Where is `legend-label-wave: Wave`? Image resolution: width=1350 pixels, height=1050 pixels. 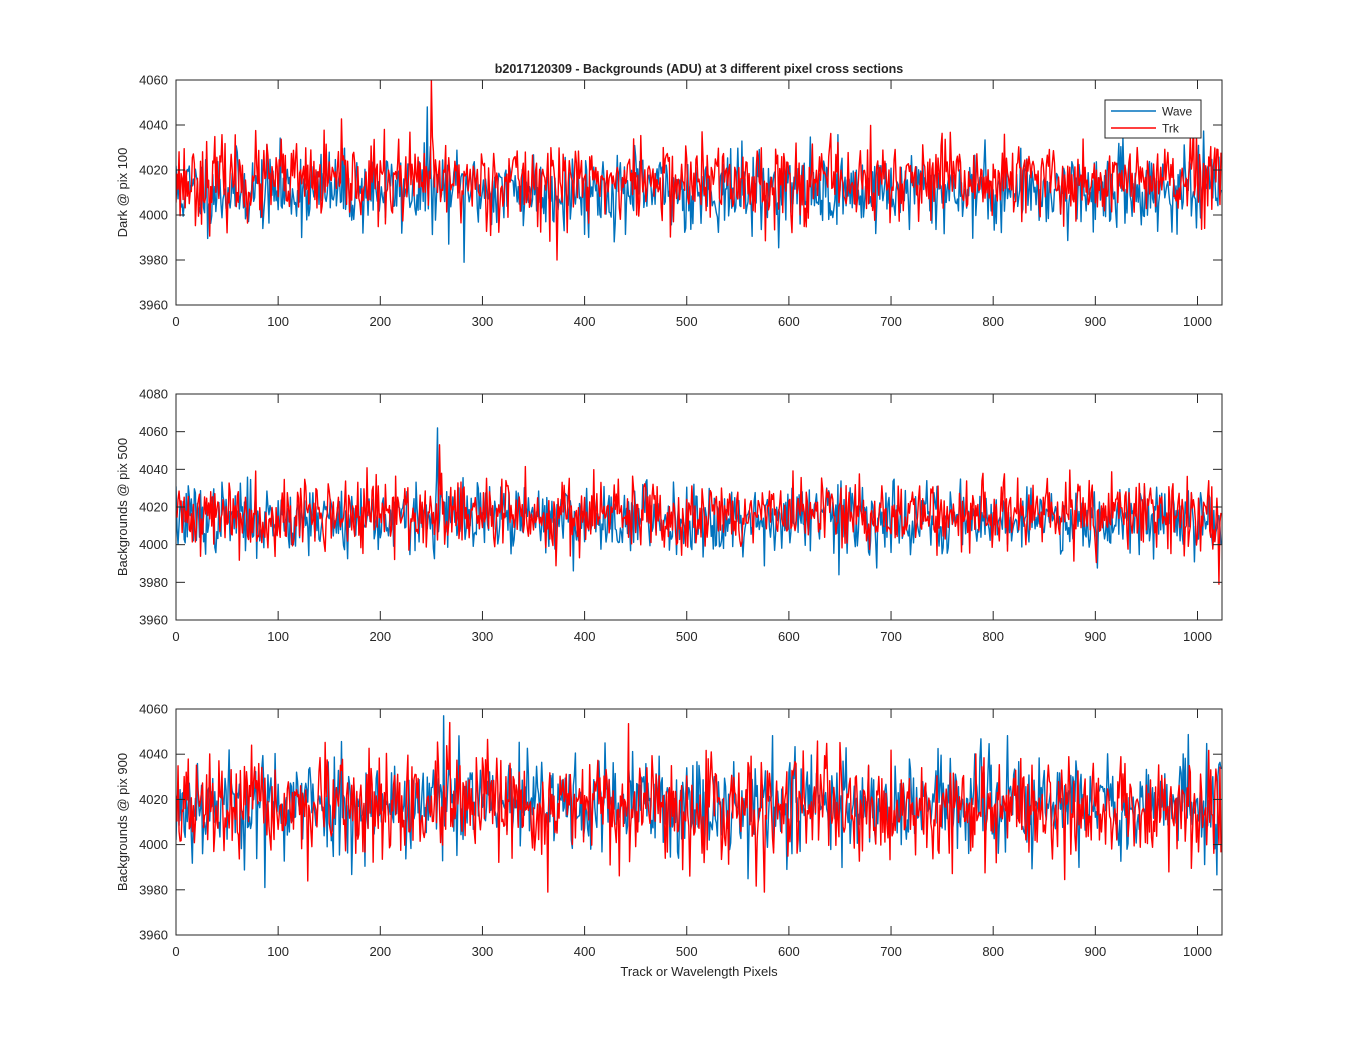 legend-label-wave: Wave is located at coordinates (1177, 112).